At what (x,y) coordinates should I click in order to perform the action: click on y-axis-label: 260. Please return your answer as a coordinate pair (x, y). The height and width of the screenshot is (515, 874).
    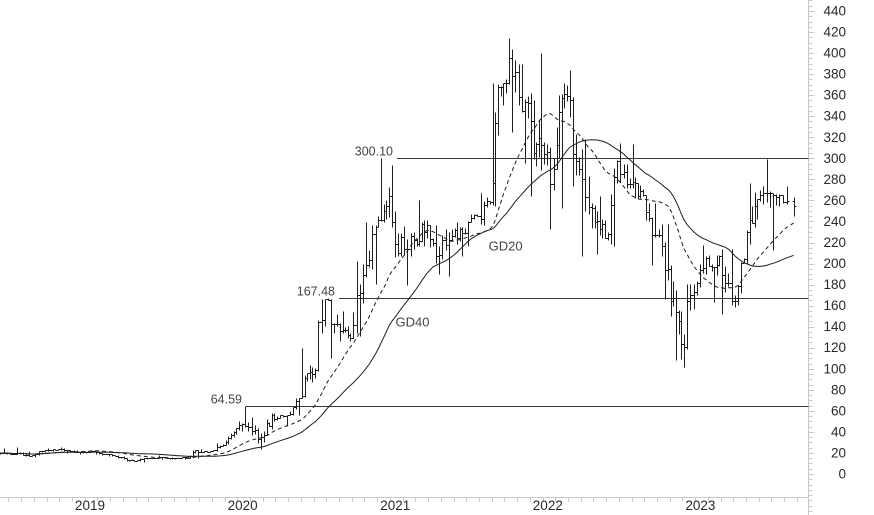
    Looking at the image, I should click on (834, 200).